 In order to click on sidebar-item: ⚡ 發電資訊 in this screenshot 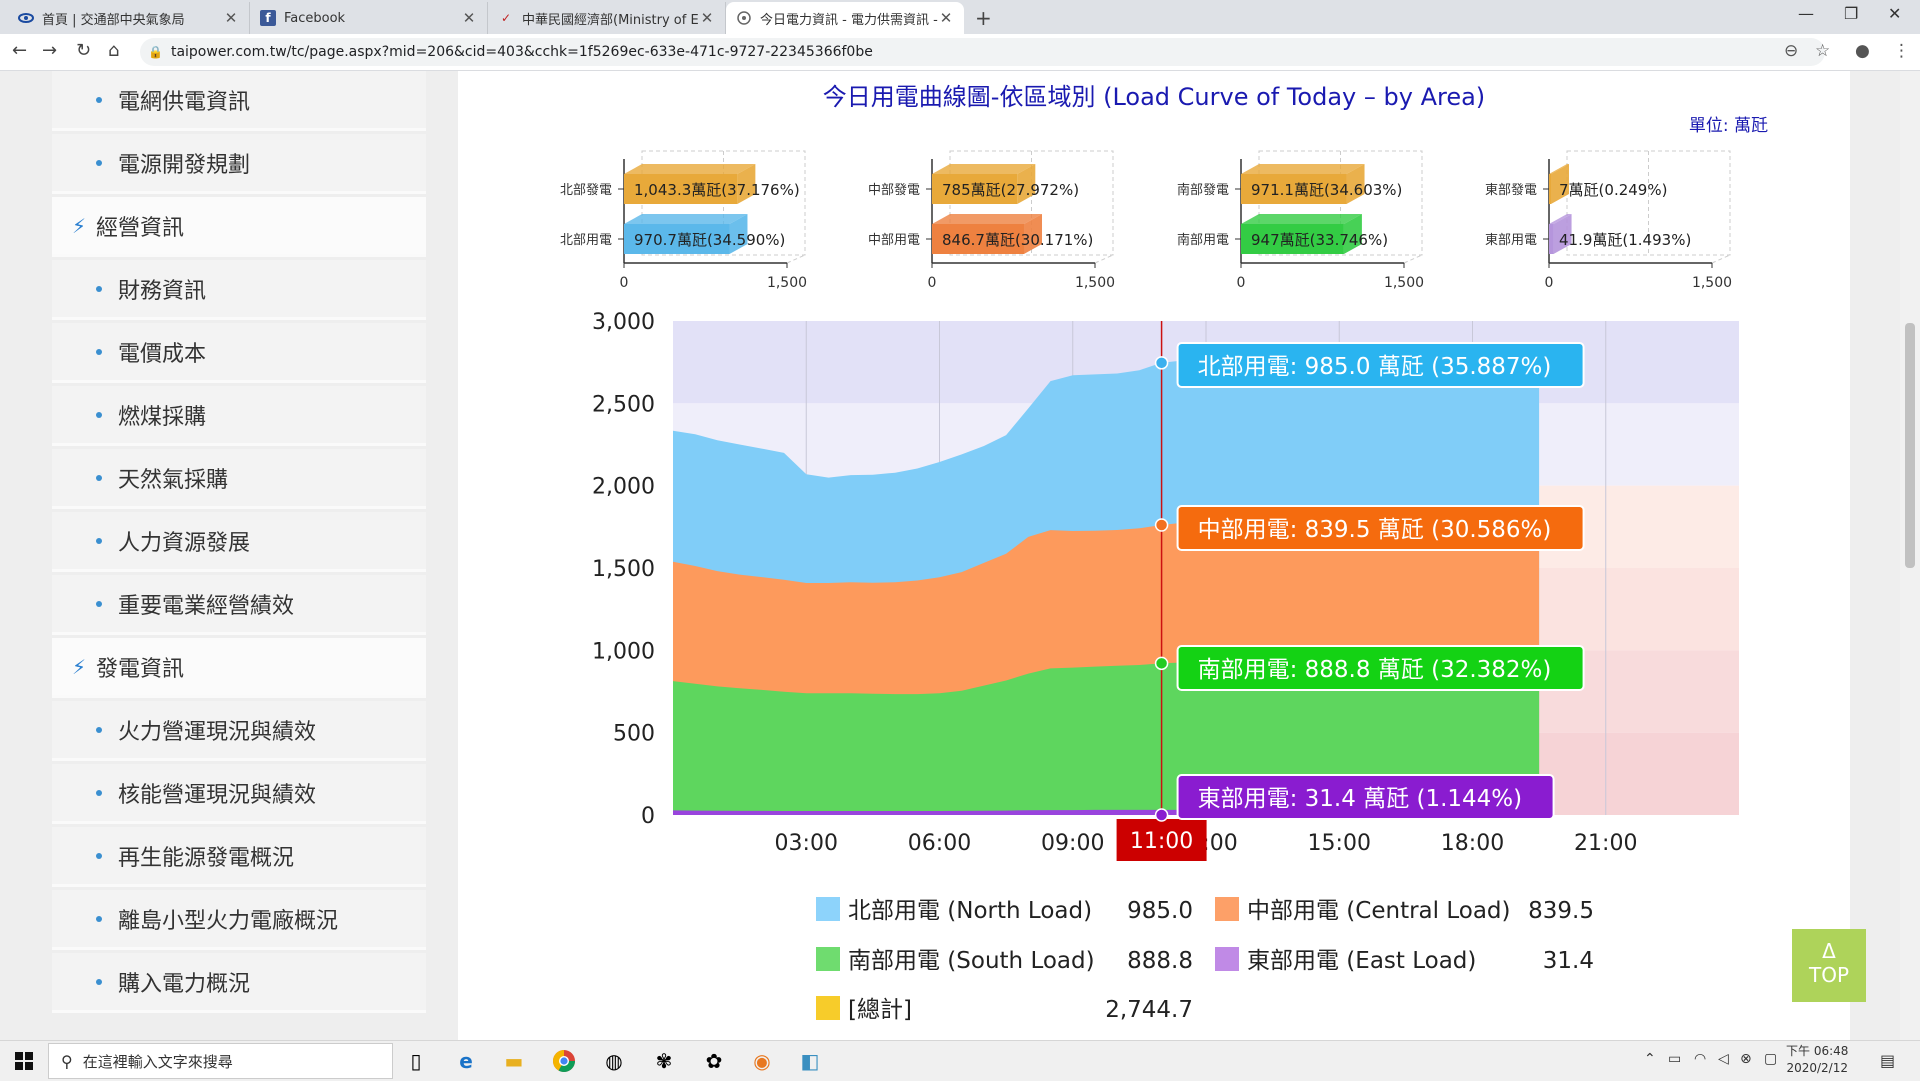, I will do `click(239, 668)`.